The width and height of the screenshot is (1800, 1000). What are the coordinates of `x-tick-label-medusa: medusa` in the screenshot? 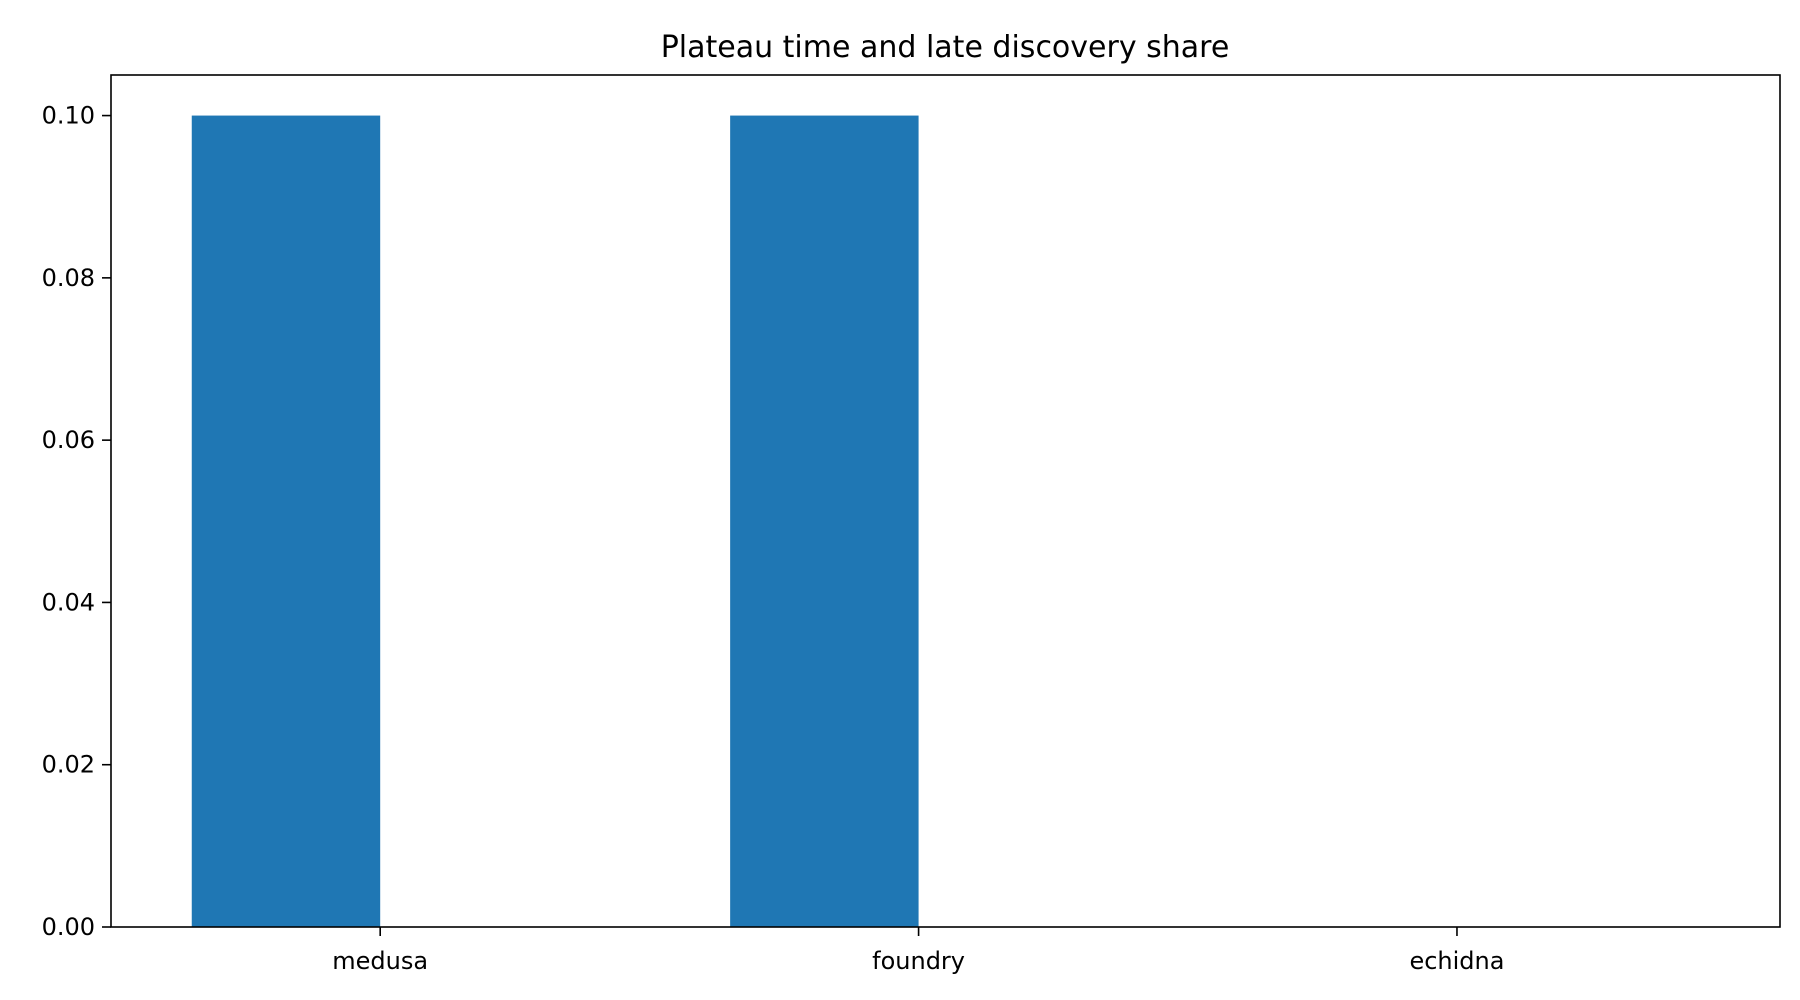 It's located at (380, 961).